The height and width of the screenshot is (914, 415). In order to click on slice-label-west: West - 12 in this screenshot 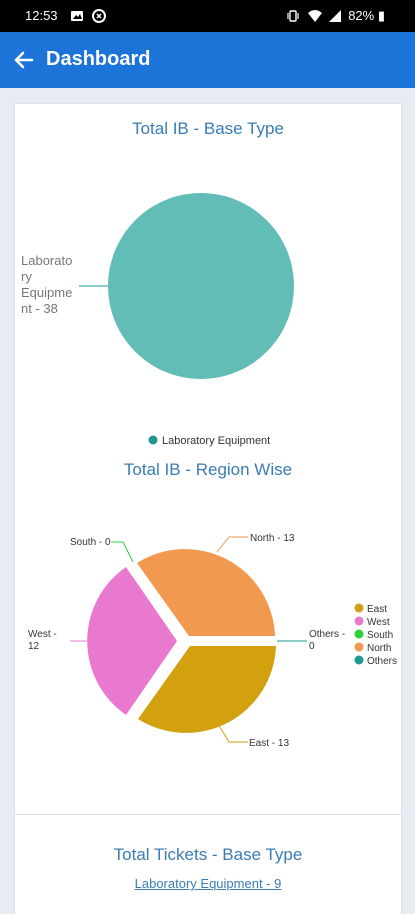, I will do `click(44, 640)`.